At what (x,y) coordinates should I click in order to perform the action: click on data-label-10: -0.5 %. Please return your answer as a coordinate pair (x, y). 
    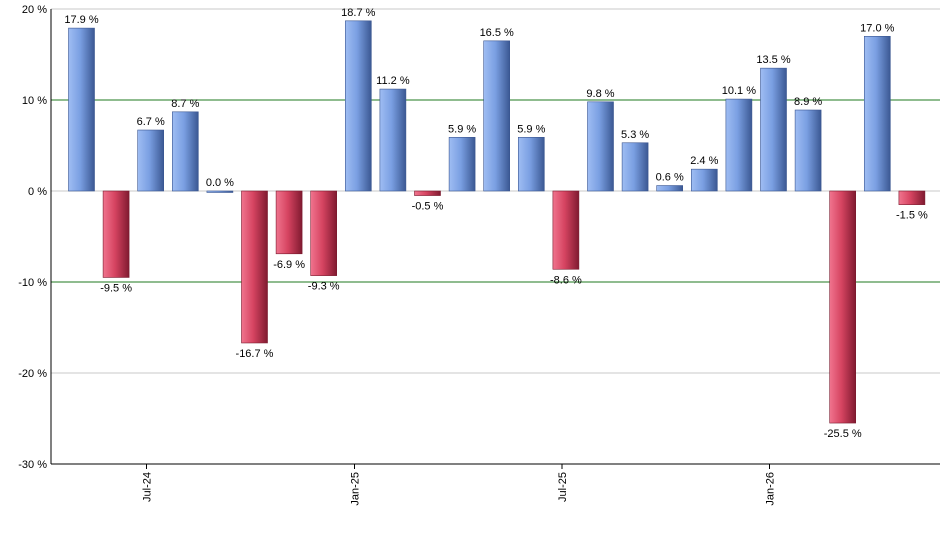
    Looking at the image, I should click on (428, 207).